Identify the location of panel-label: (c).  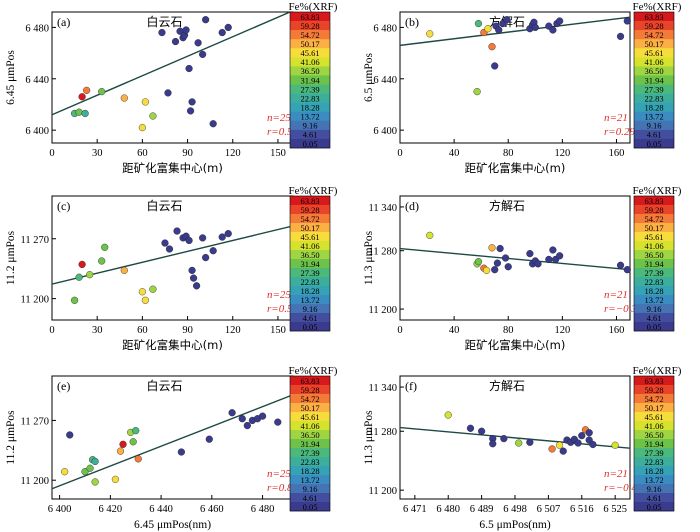
(63, 206).